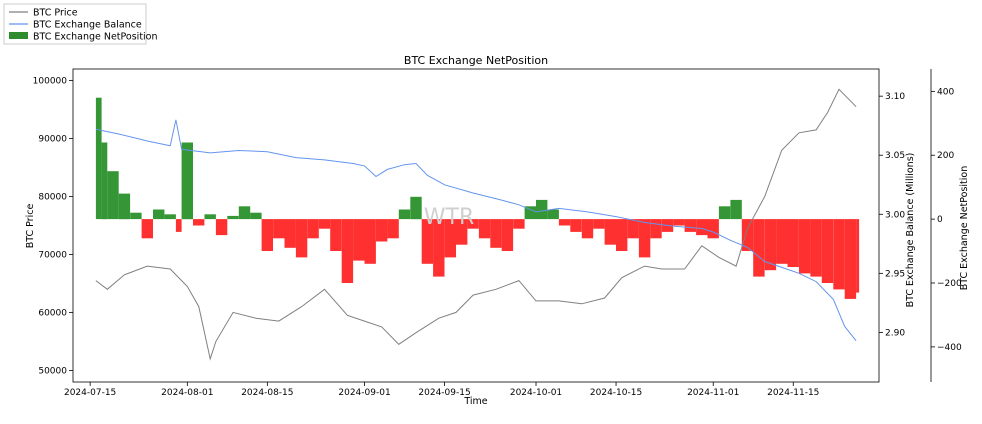  I want to click on x-tick-label: 2024-09-15, so click(444, 393).